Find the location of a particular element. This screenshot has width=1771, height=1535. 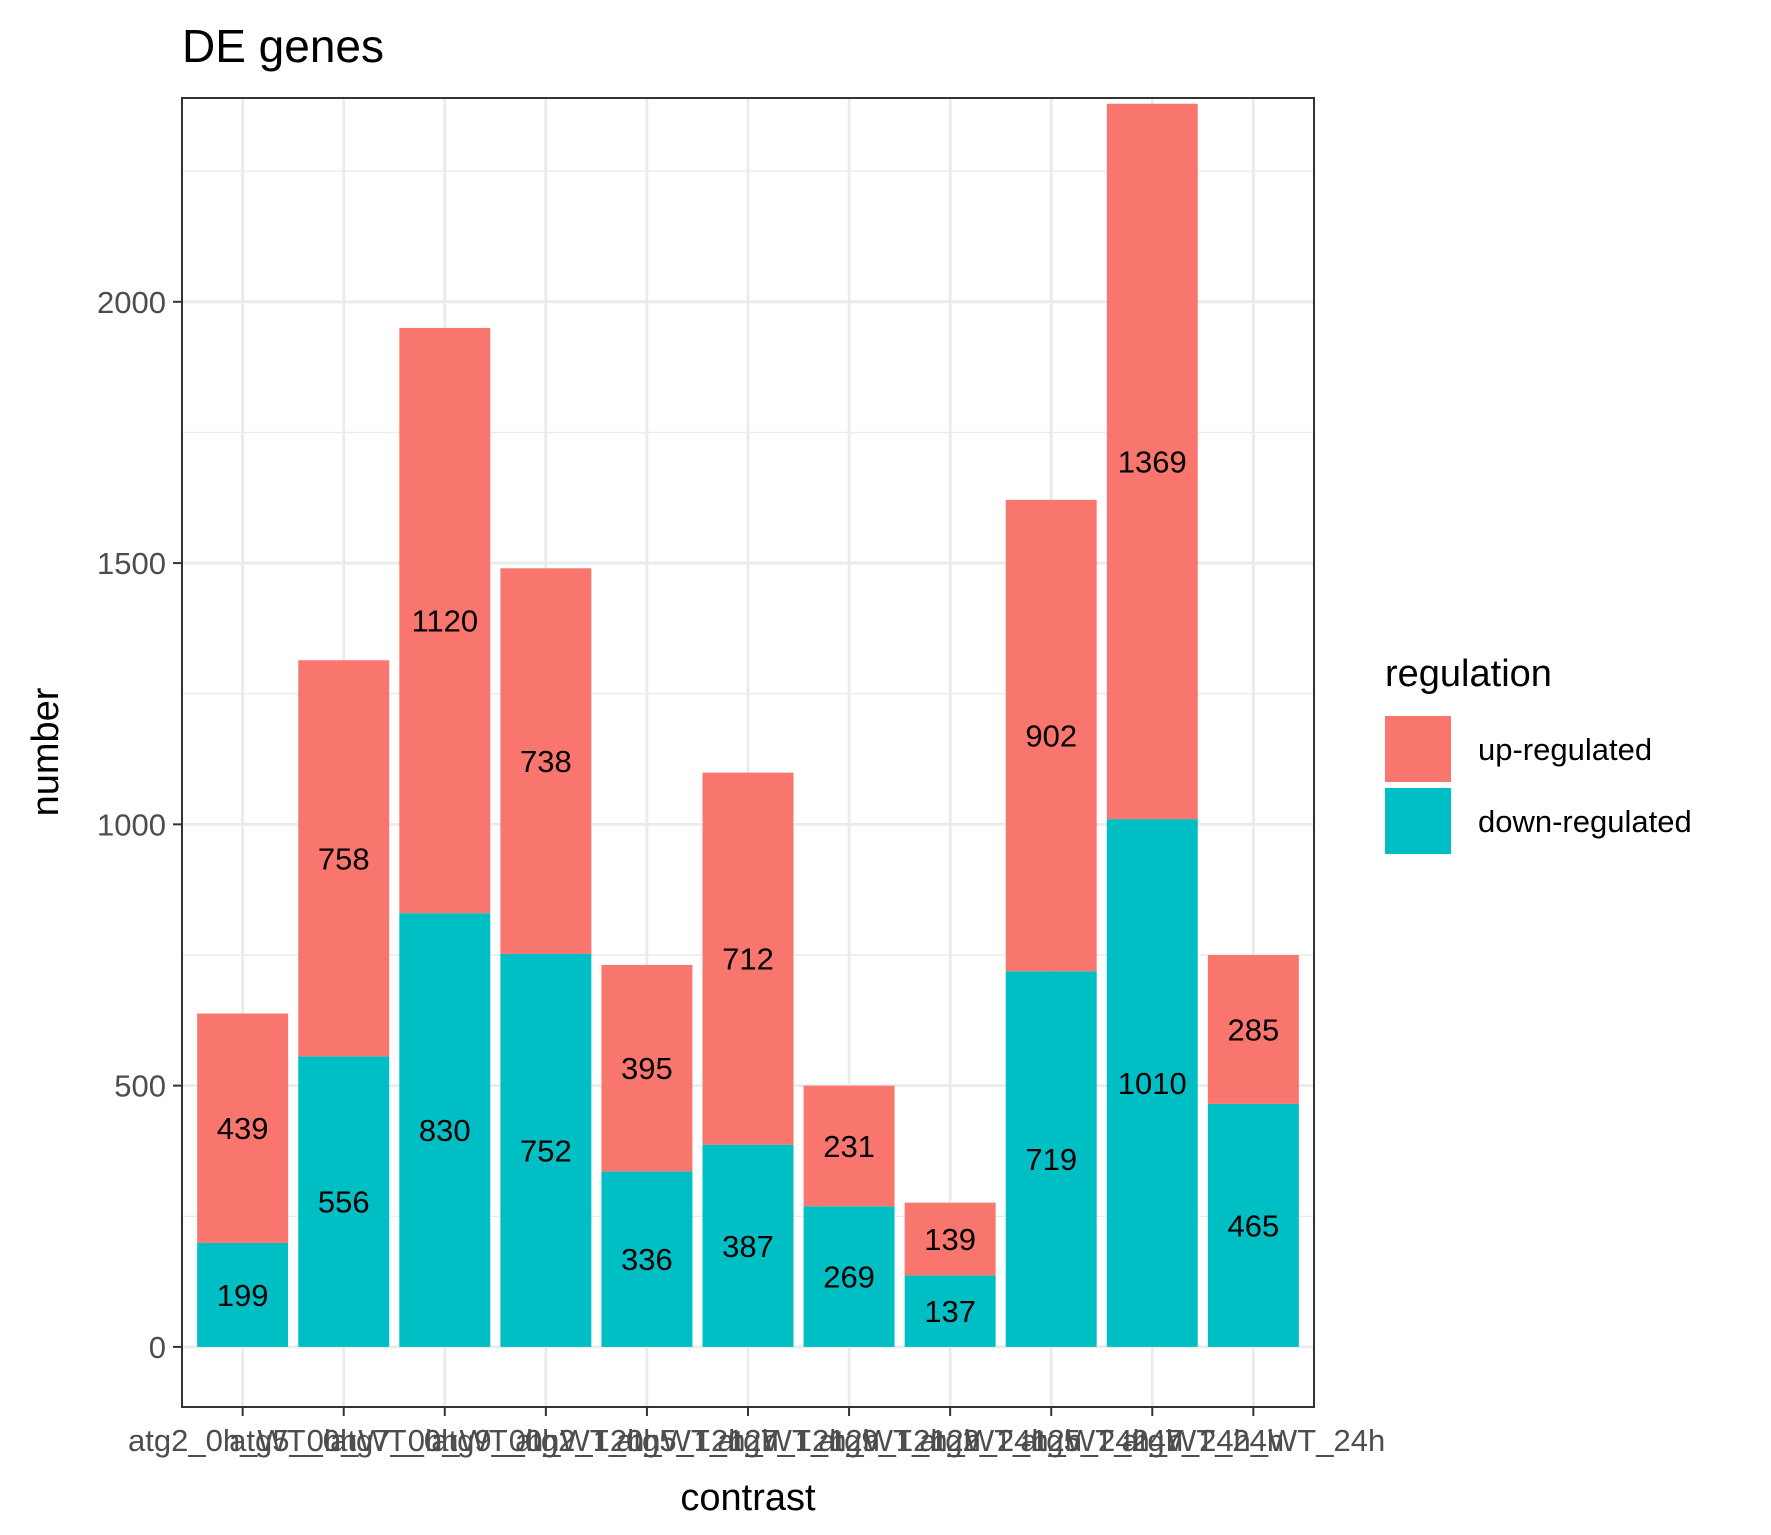

x-tick-label: atg9_12h_WT_12h is located at coordinates (950, 1440).